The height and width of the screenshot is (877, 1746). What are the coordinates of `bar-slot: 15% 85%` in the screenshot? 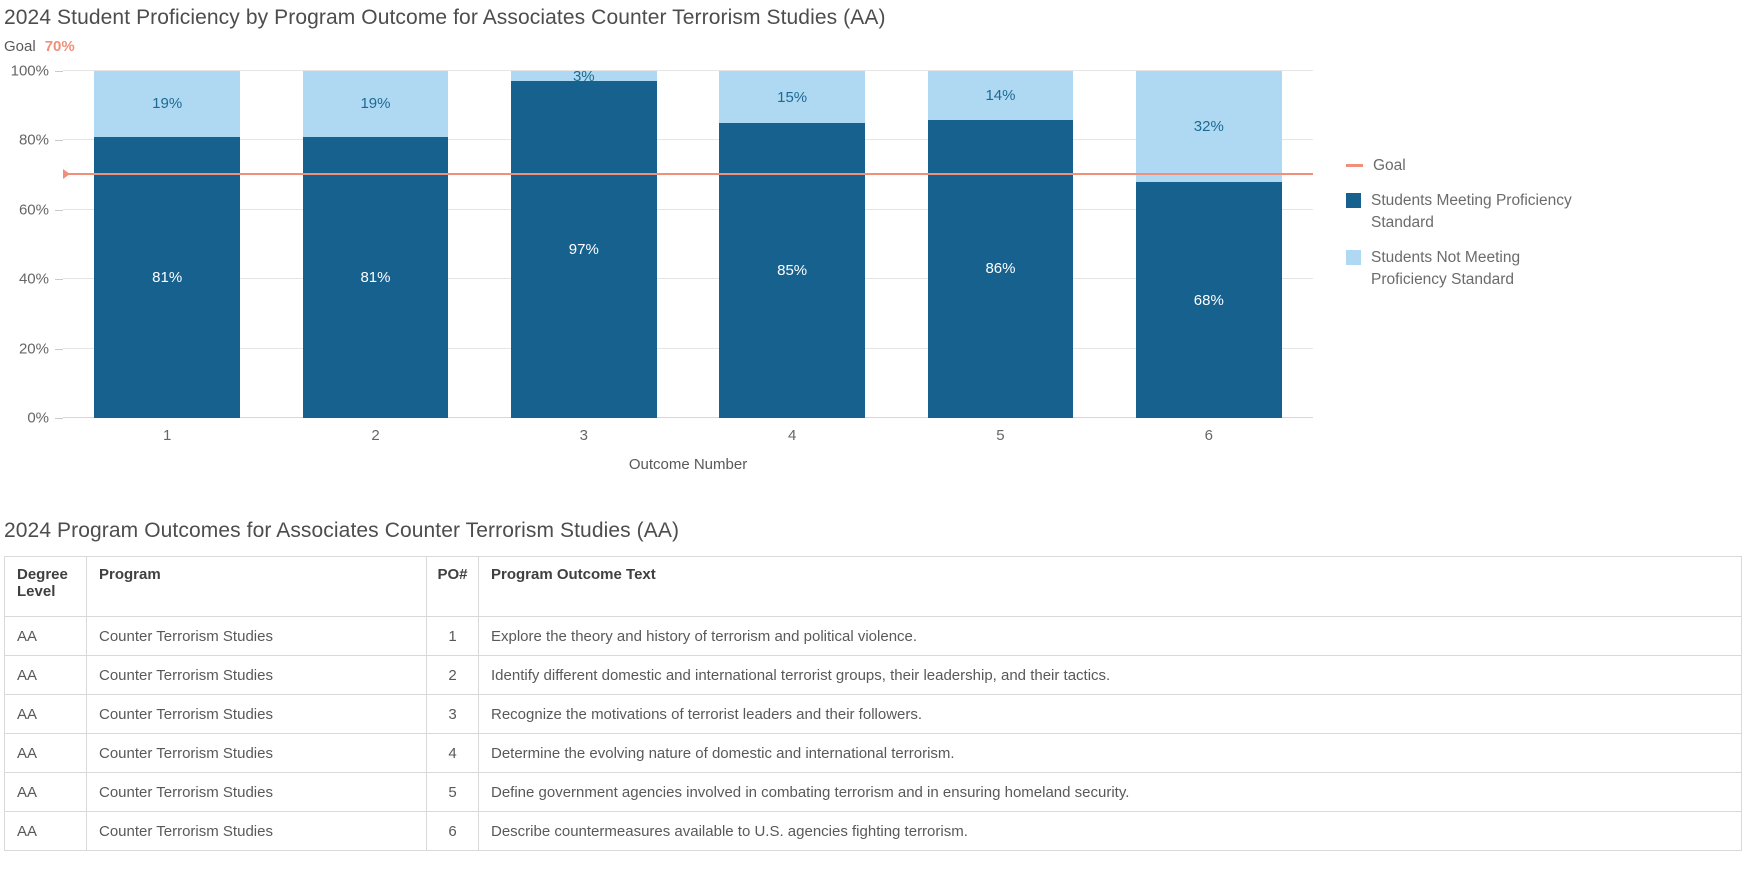 It's located at (792, 244).